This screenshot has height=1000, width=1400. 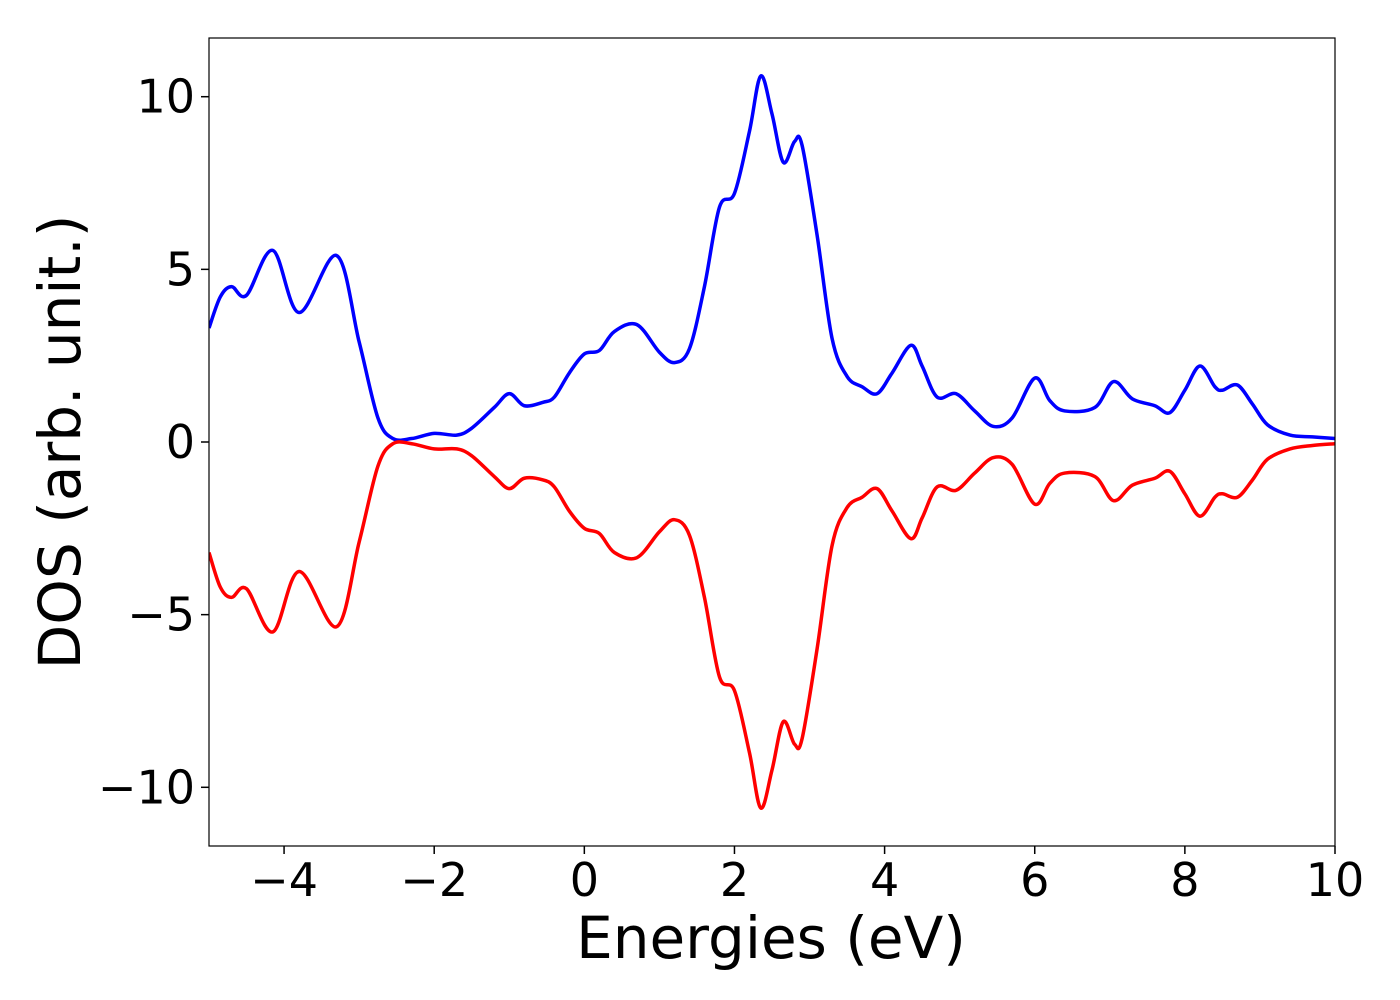 I want to click on x-tick-label: 10, so click(x=1335, y=880).